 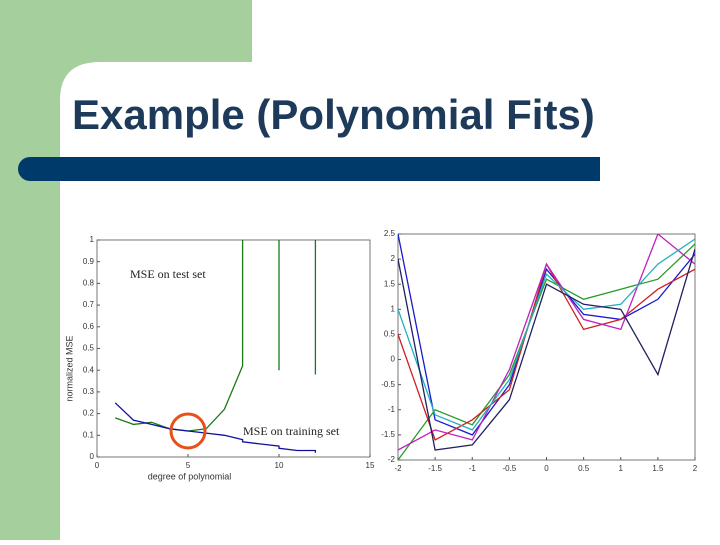 What do you see at coordinates (69, 368) in the screenshot?
I see `y-axis-label: normalized MSE` at bounding box center [69, 368].